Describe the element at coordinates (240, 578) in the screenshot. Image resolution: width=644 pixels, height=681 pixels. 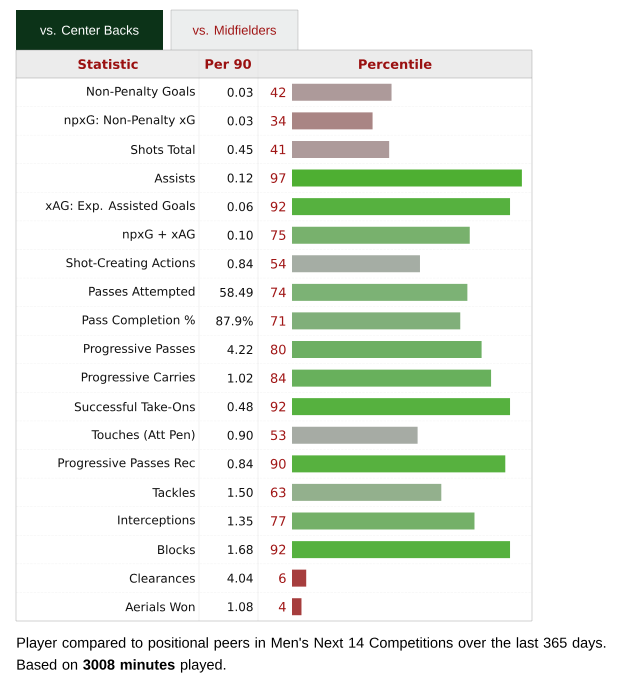
I see `text: 4.04` at that location.